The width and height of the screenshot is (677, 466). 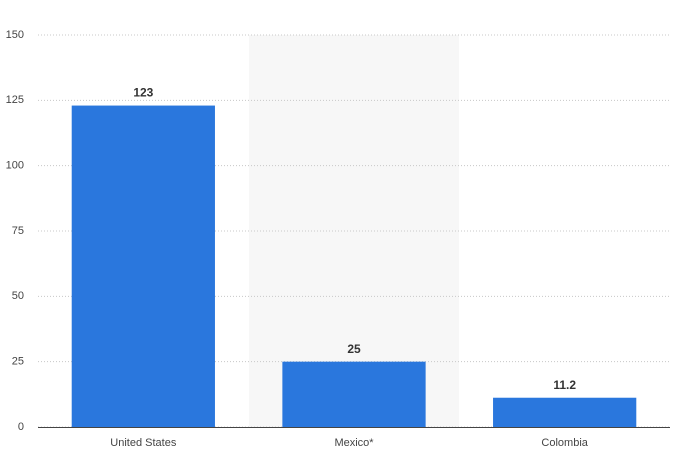 I want to click on value-label: 123, so click(x=143, y=93).